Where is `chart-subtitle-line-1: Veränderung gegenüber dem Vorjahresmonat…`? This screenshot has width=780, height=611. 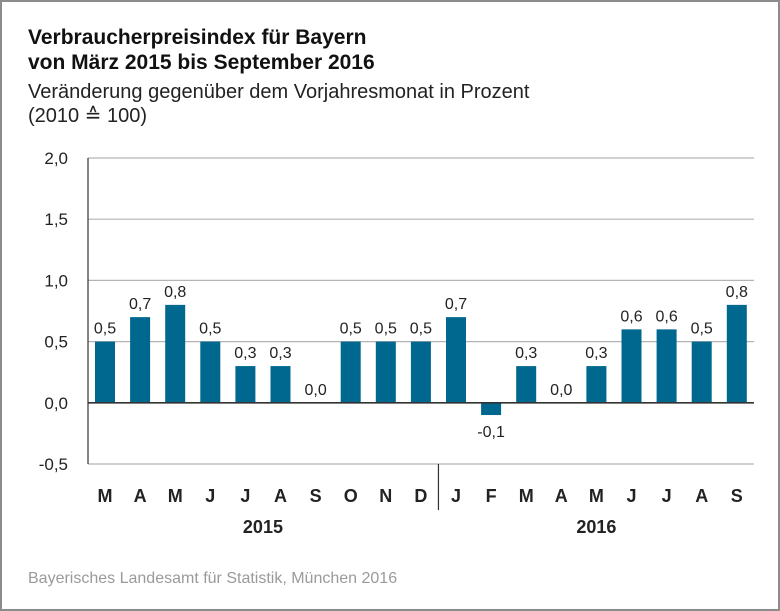
chart-subtitle-line-1: Veränderung gegenüber dem Vorjahresmonat… is located at coordinates (279, 92).